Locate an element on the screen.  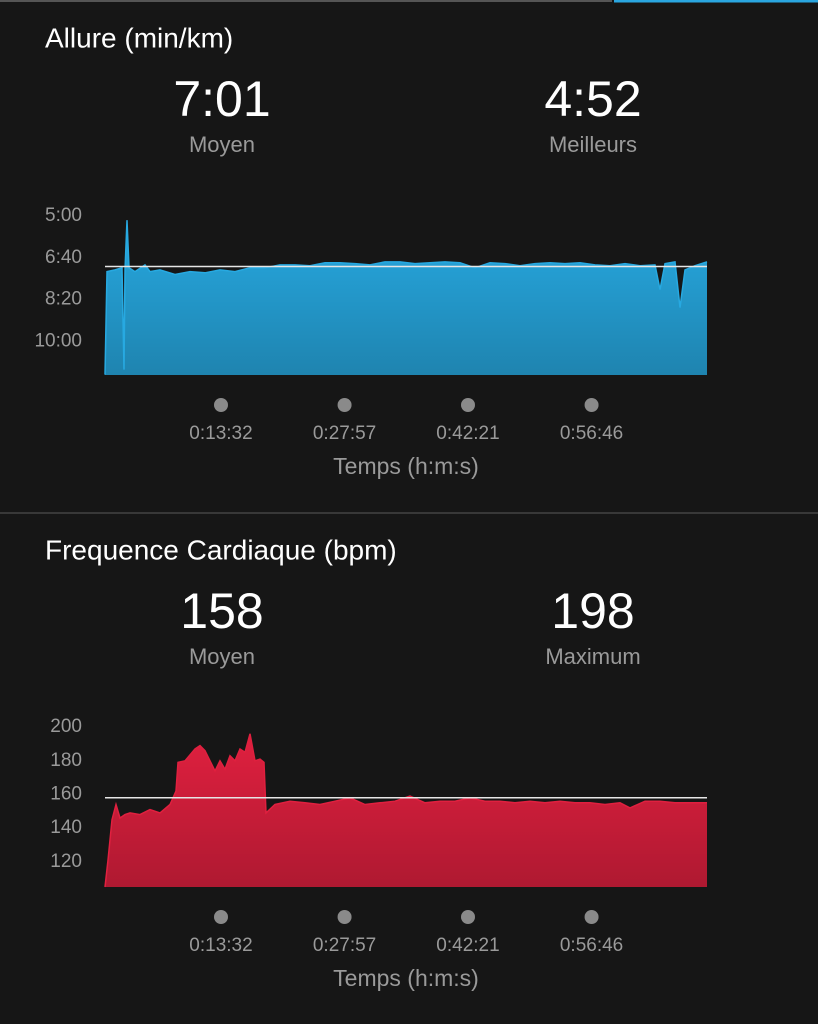
y-tick-label: 140 is located at coordinates (66, 827).